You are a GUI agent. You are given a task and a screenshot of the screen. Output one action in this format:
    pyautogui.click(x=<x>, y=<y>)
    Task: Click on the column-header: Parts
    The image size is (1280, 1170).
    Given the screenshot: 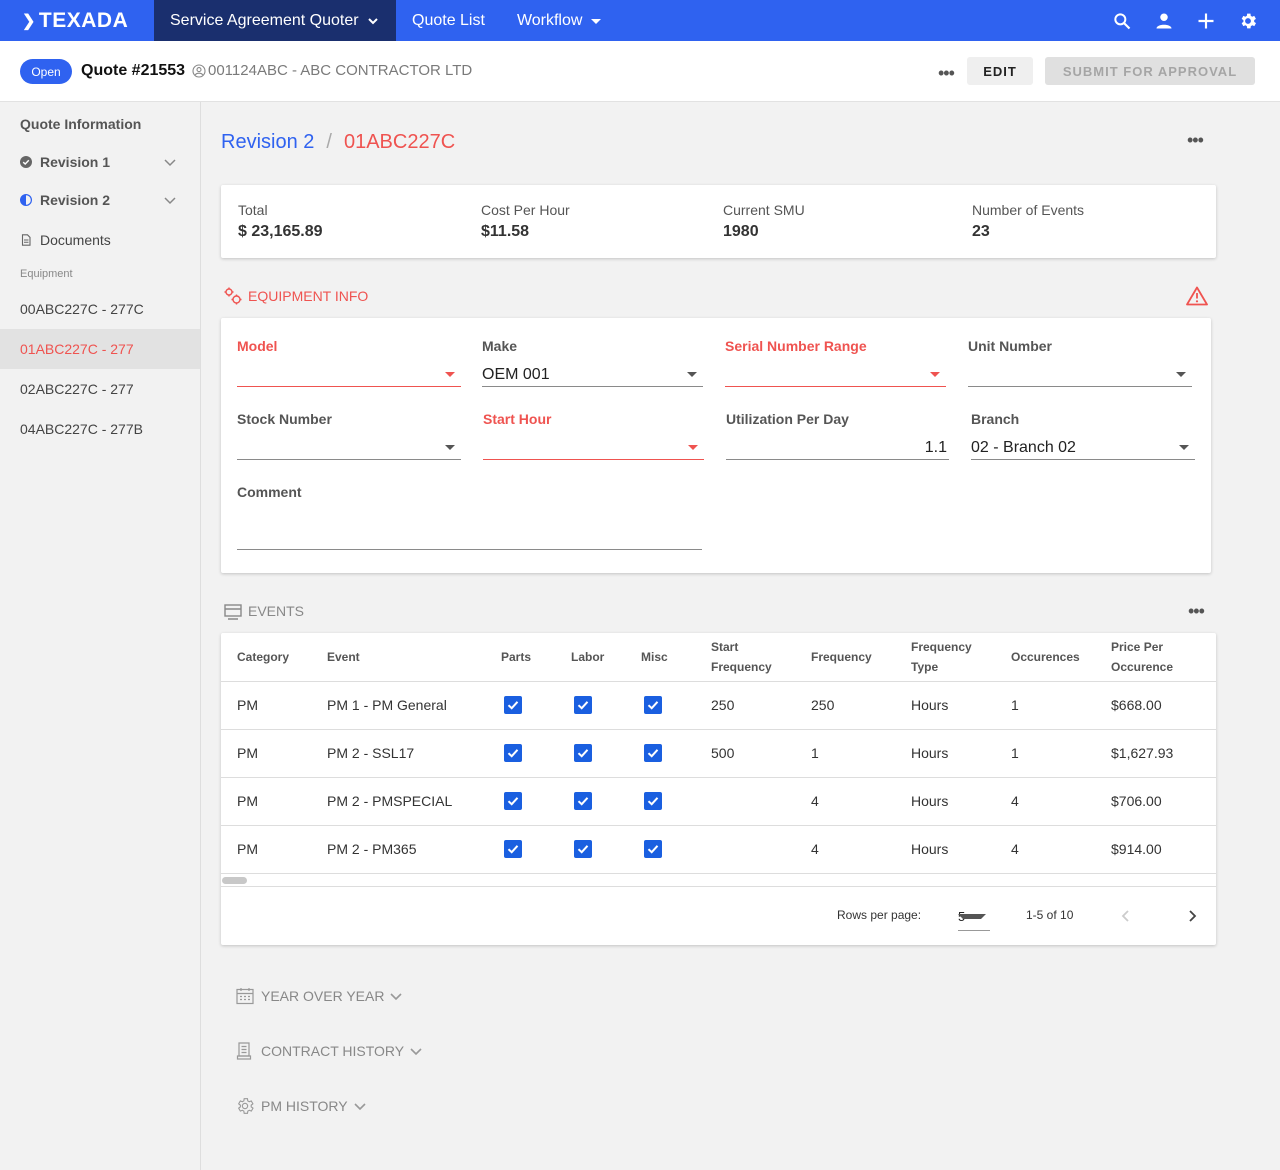 What is the action you would take?
    pyautogui.click(x=536, y=657)
    